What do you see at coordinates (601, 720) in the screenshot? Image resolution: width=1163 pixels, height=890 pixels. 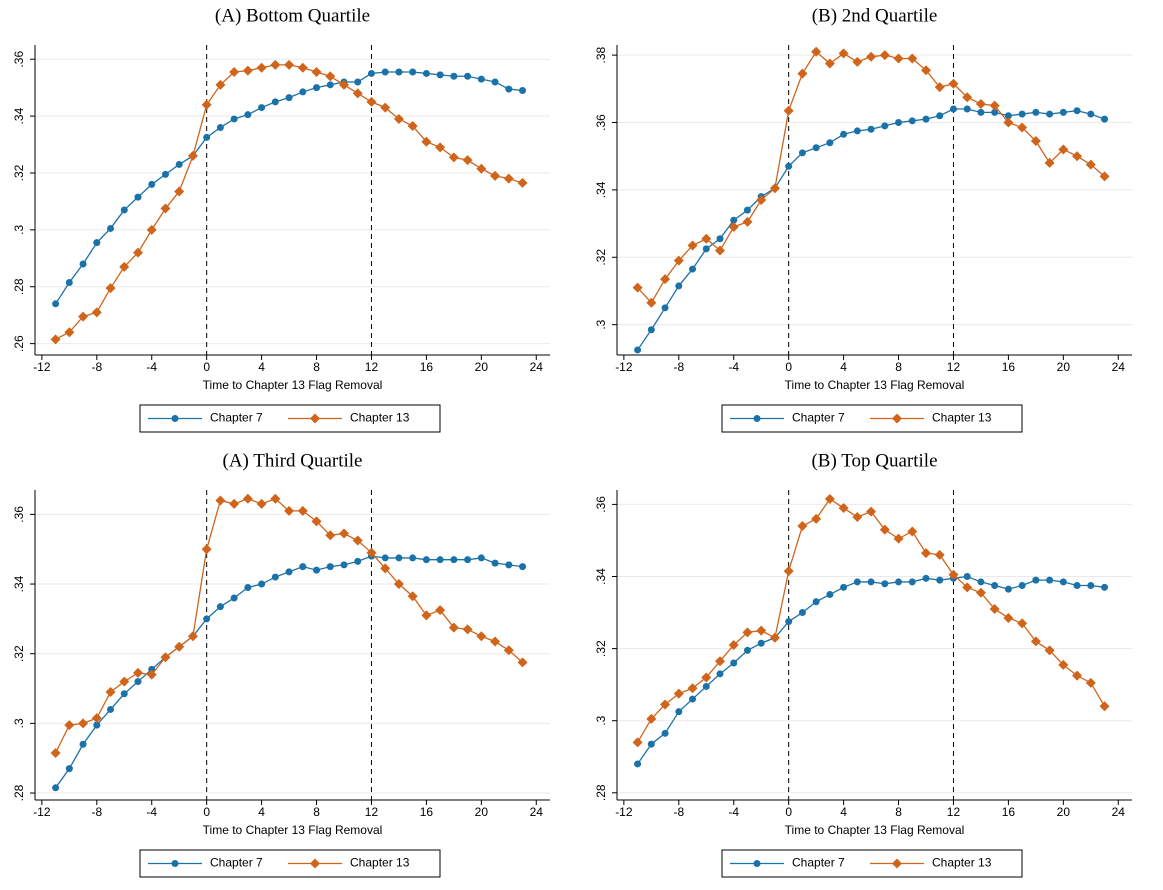 I see `y-tick-label: .3` at bounding box center [601, 720].